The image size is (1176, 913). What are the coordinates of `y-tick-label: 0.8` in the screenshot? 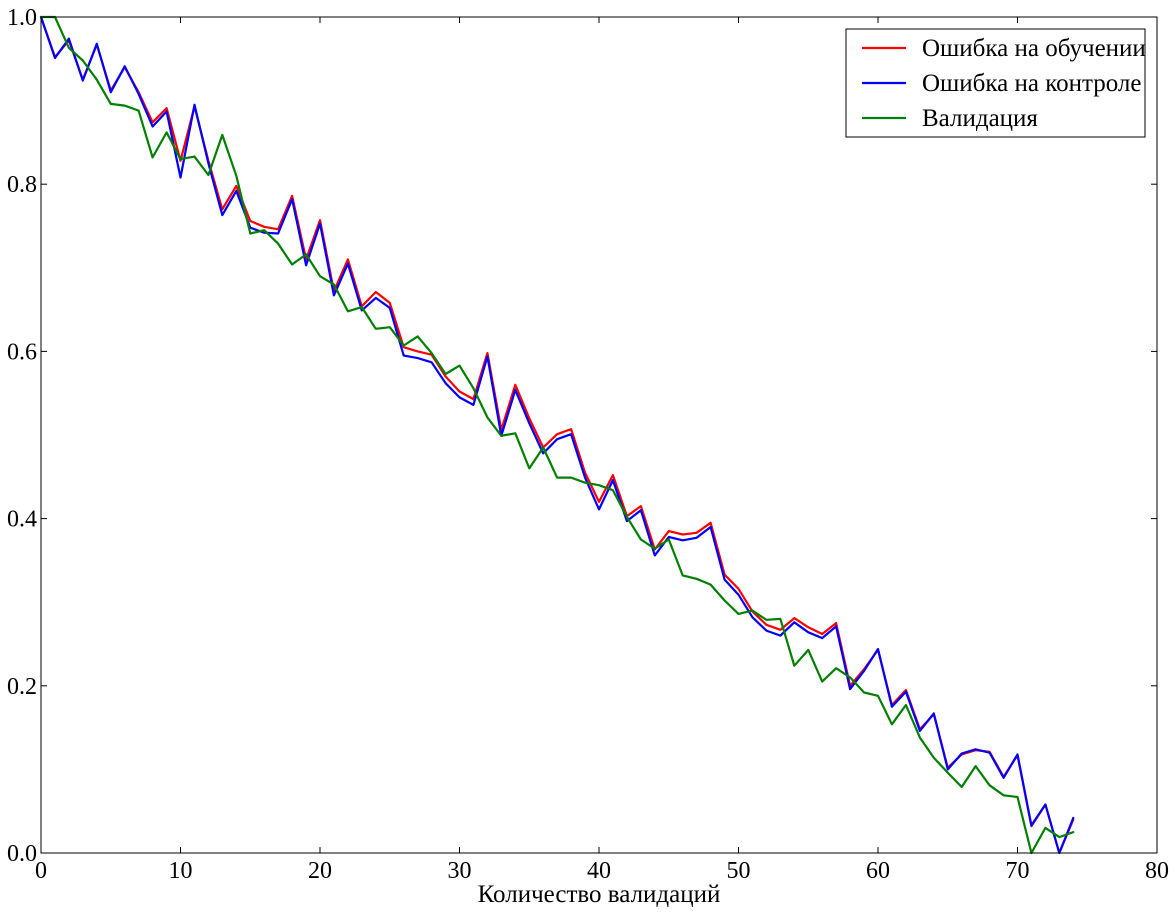 It's located at (22, 185).